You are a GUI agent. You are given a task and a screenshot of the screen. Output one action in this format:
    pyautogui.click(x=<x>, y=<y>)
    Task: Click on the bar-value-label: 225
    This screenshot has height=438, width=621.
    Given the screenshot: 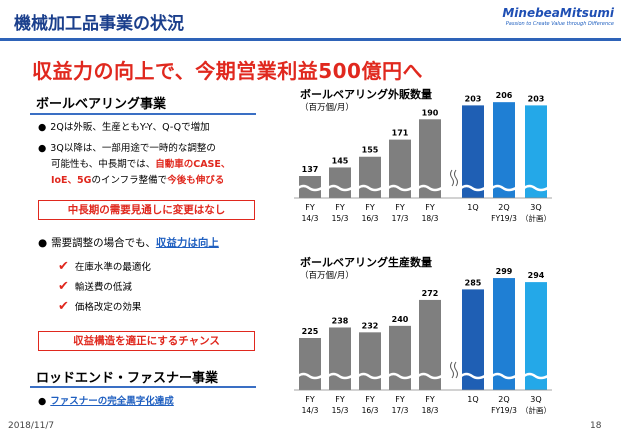 What is the action you would take?
    pyautogui.click(x=310, y=331)
    